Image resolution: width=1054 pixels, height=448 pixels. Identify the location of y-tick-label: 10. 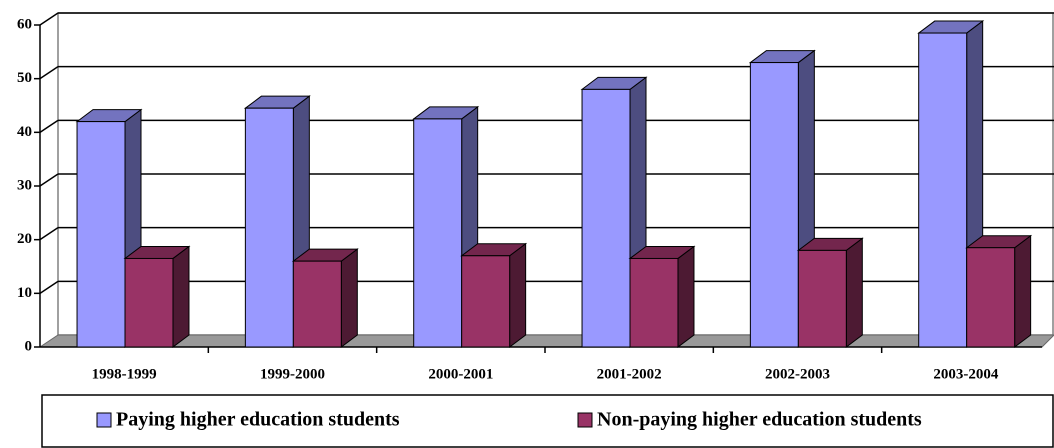
(24, 293).